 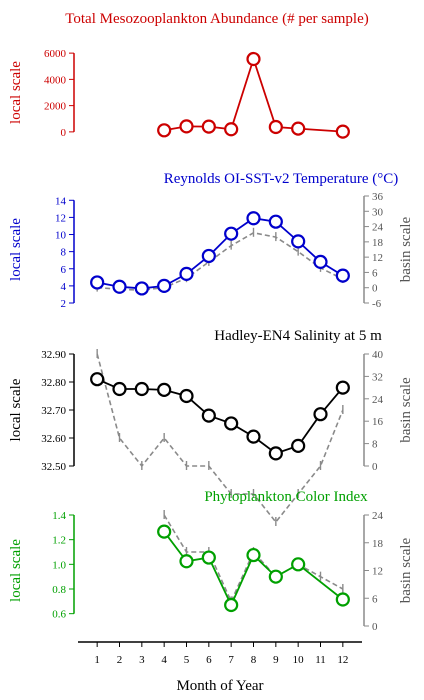 What do you see at coordinates (378, 355) in the screenshot?
I see `y2-tick-label: 40` at bounding box center [378, 355].